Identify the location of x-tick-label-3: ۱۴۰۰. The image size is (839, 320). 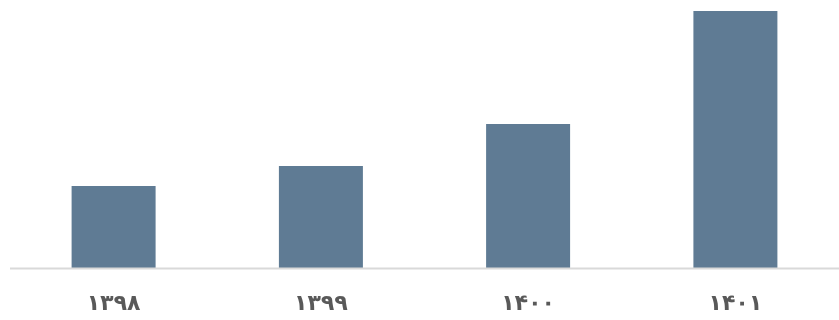
(528, 303).